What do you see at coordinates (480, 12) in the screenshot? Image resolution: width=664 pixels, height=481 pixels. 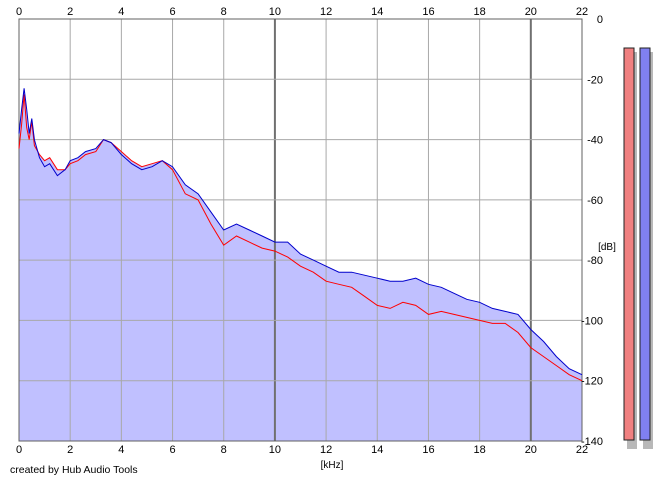 I see `x-tick-label-top: 18` at bounding box center [480, 12].